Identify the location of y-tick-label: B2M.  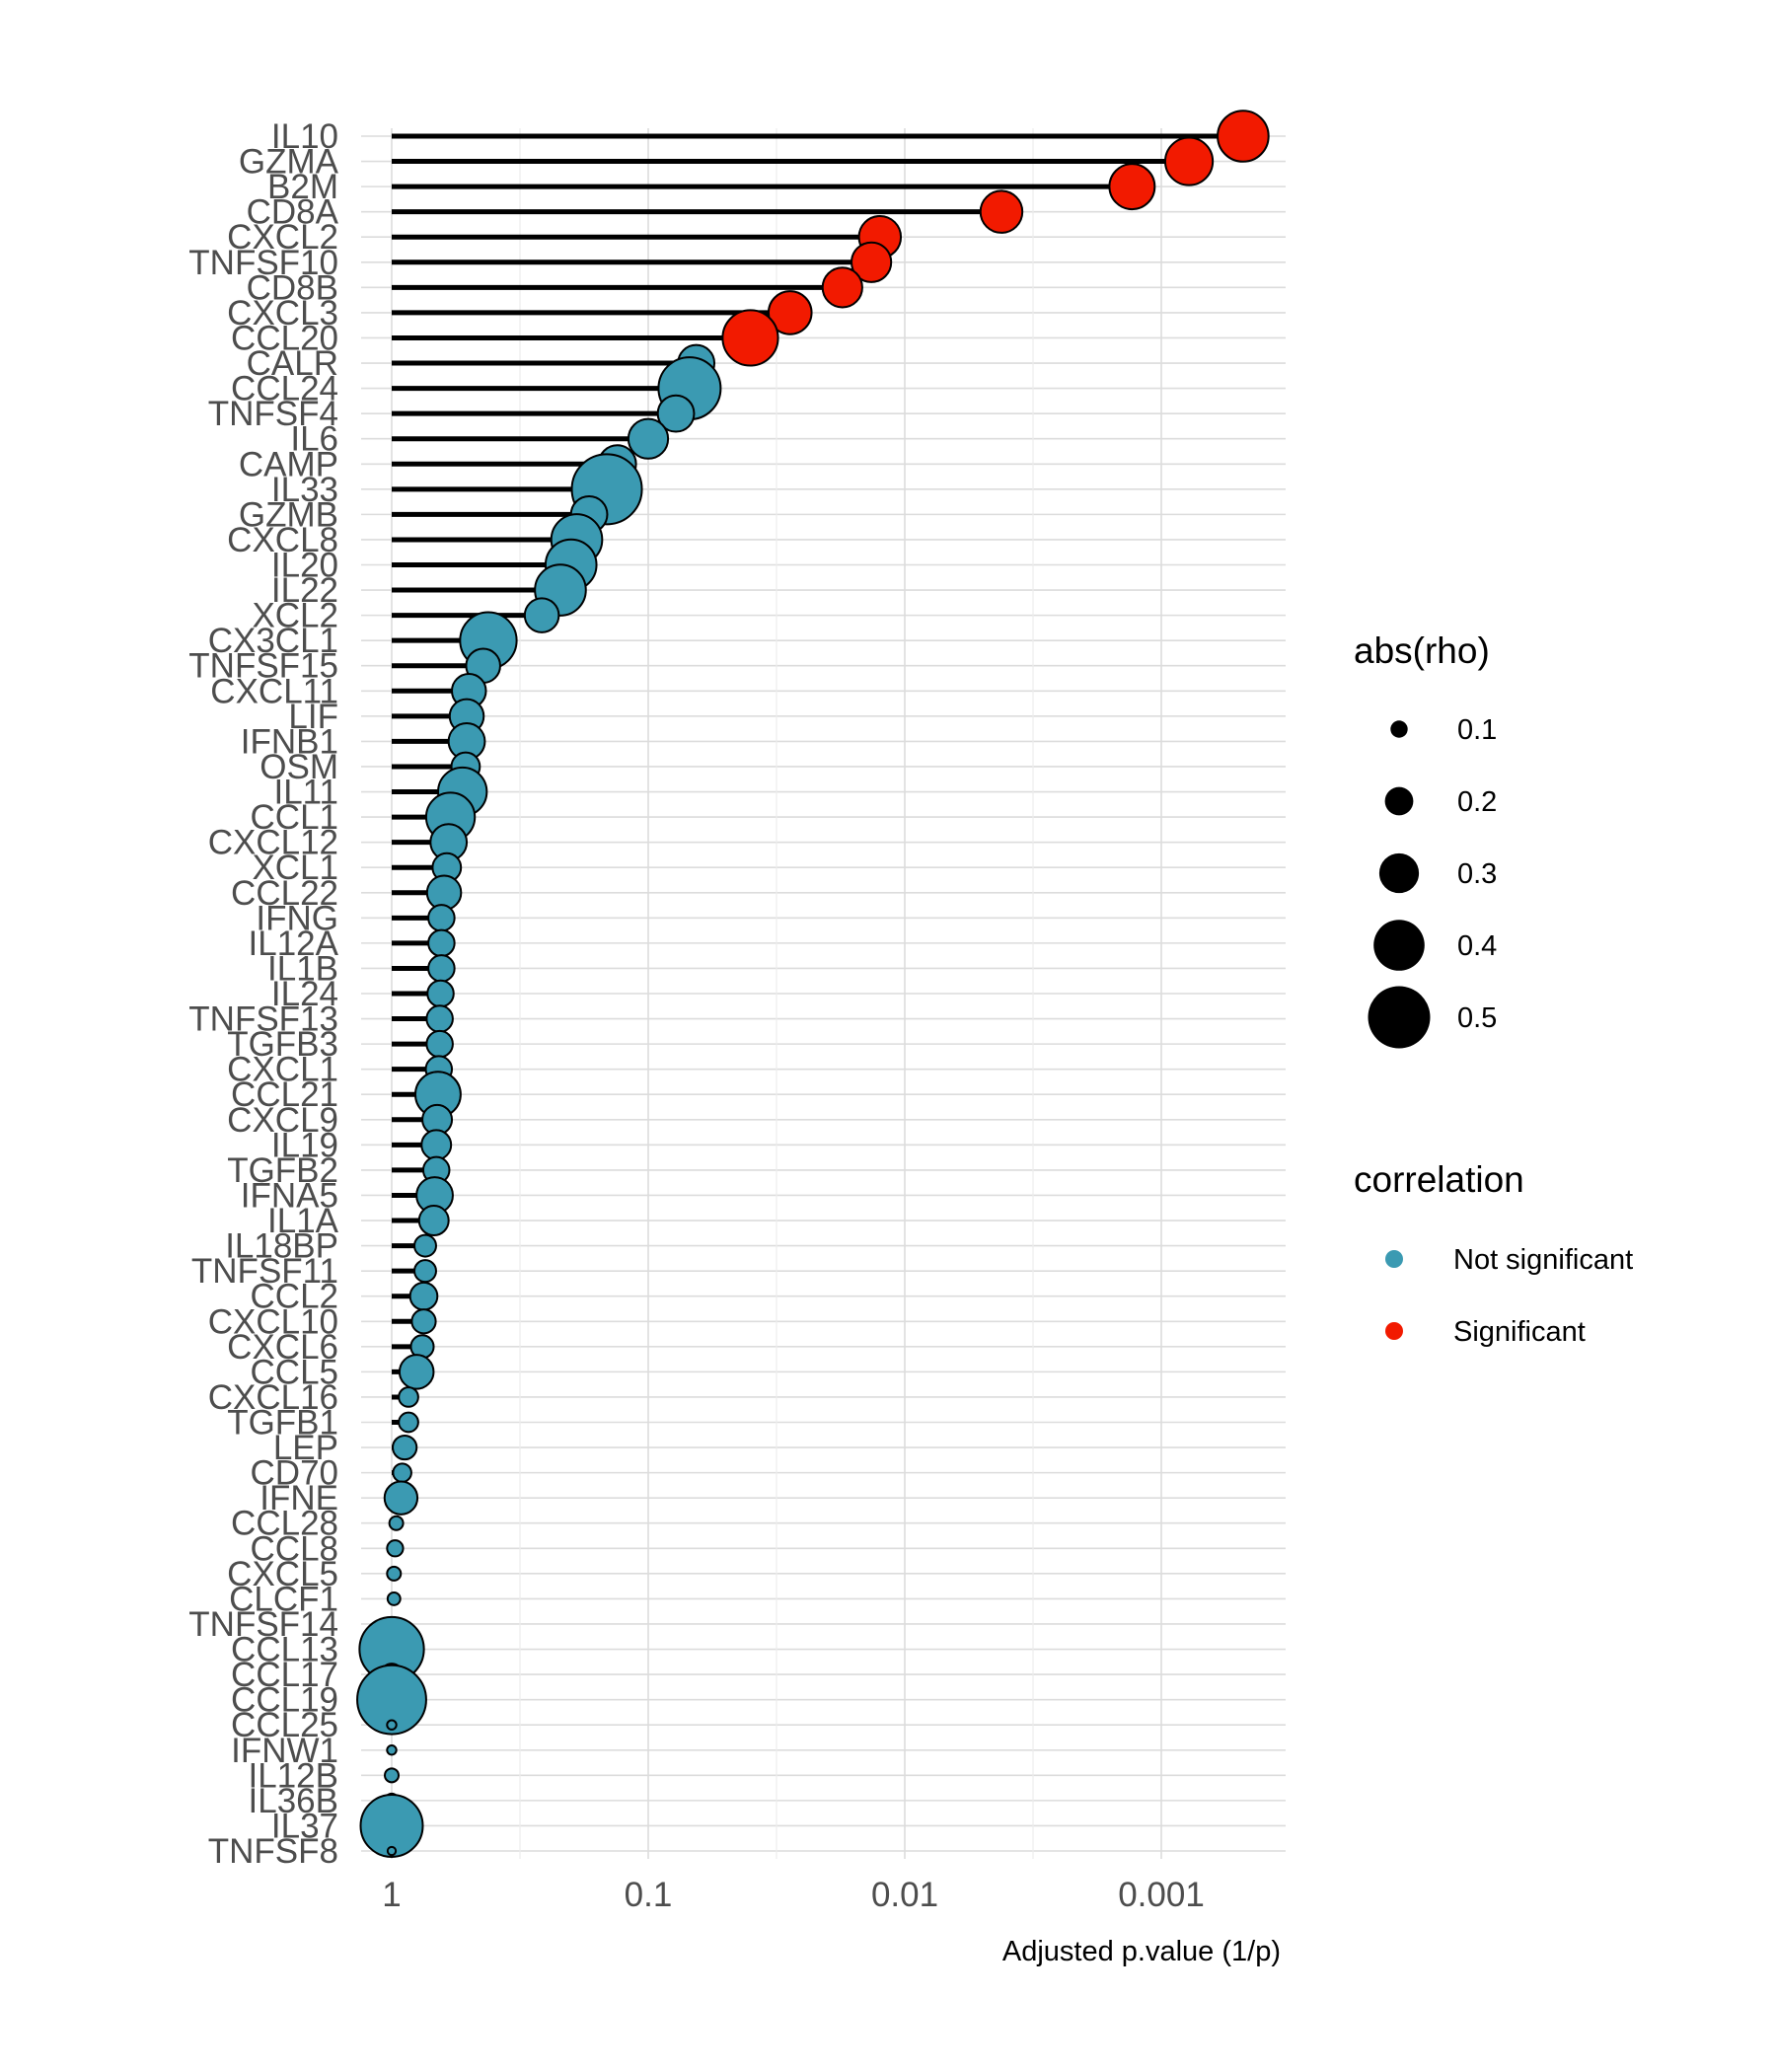
(303, 187).